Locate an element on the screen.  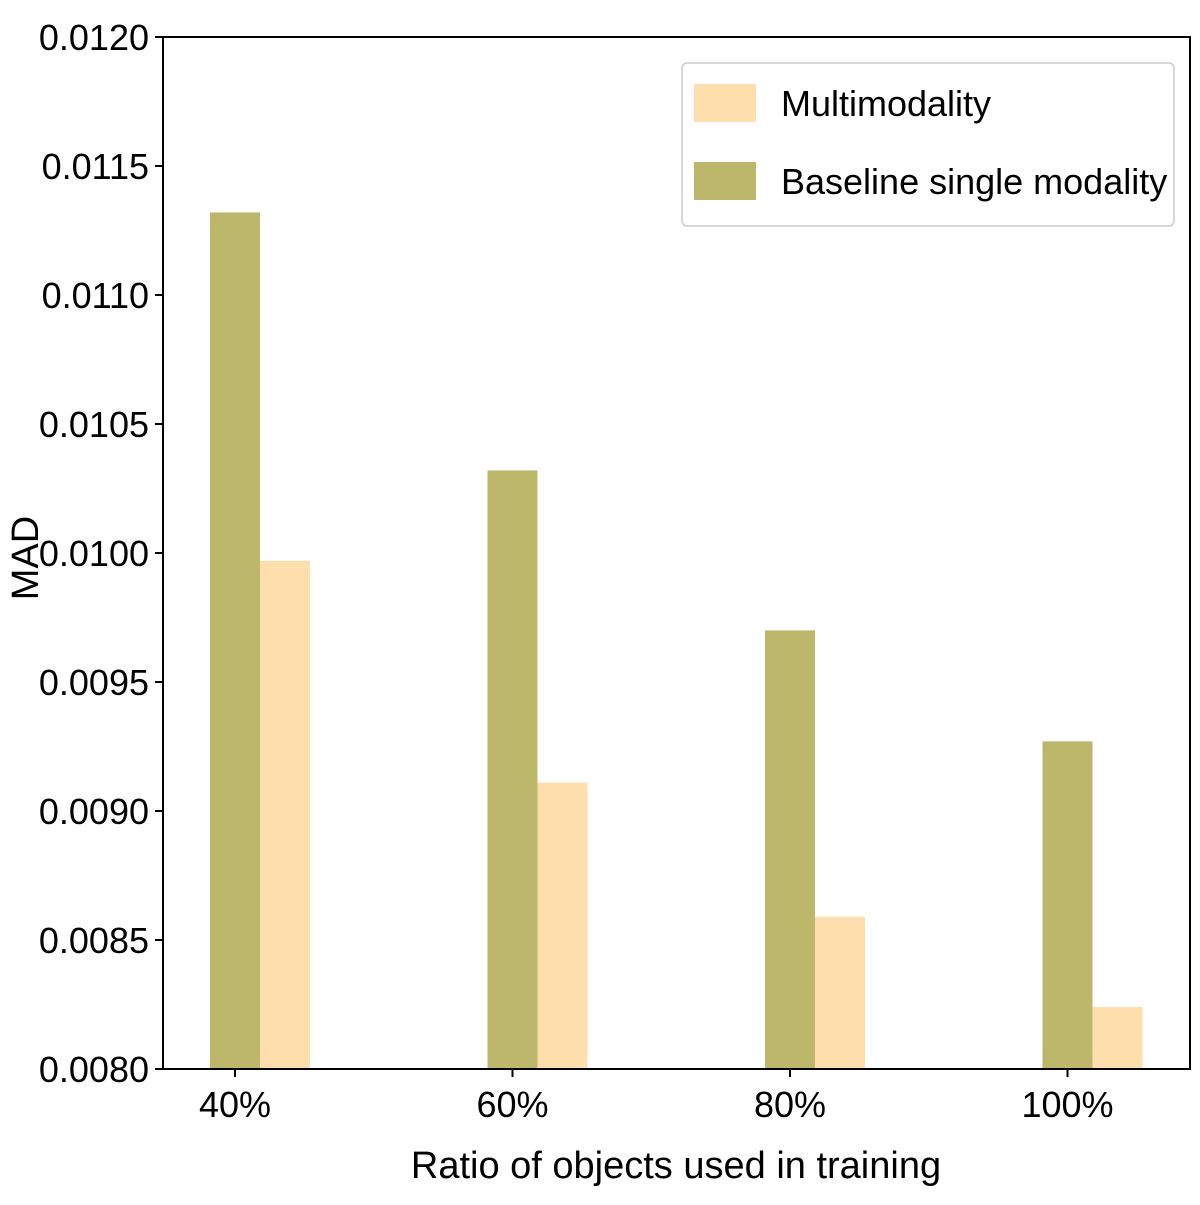
x-tick-label: 40% is located at coordinates (235, 1104).